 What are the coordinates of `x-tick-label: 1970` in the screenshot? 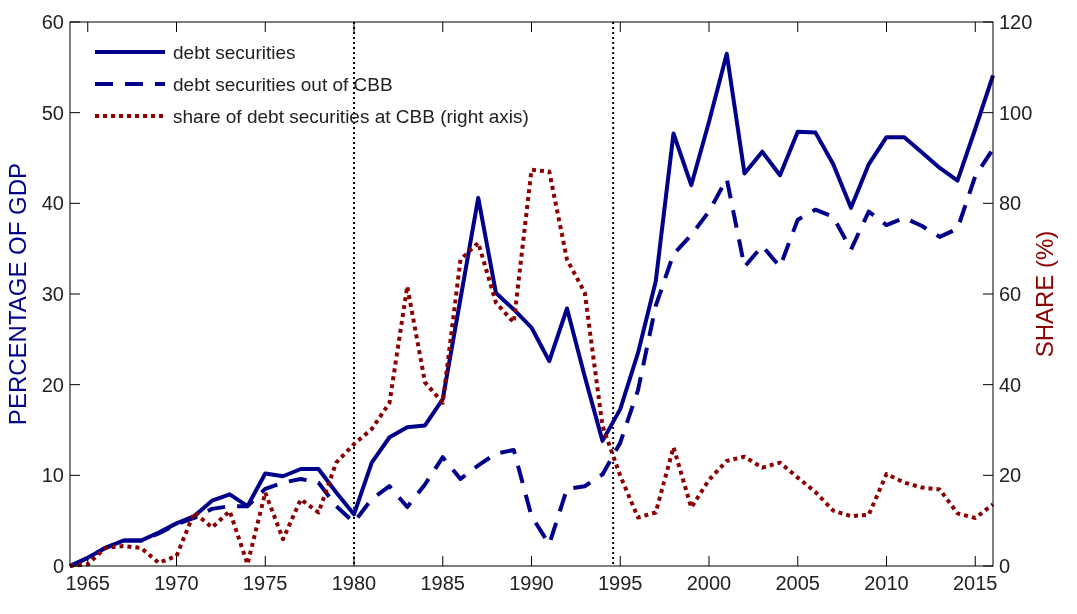 It's located at (176, 583).